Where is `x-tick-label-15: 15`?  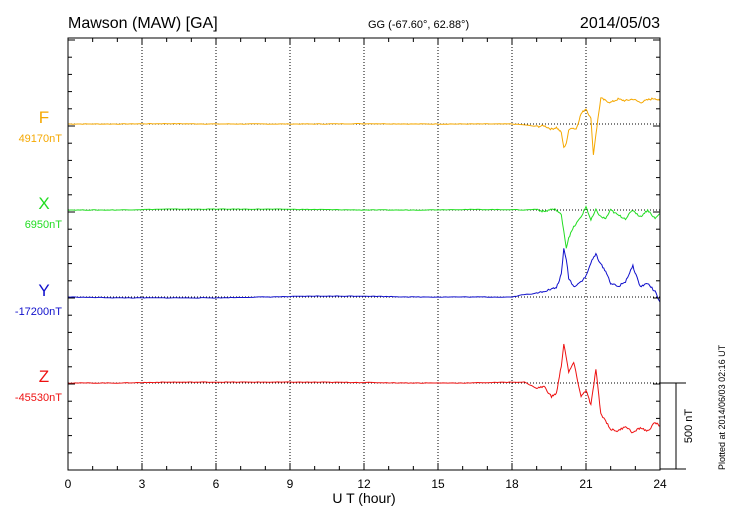 x-tick-label-15: 15 is located at coordinates (438, 484).